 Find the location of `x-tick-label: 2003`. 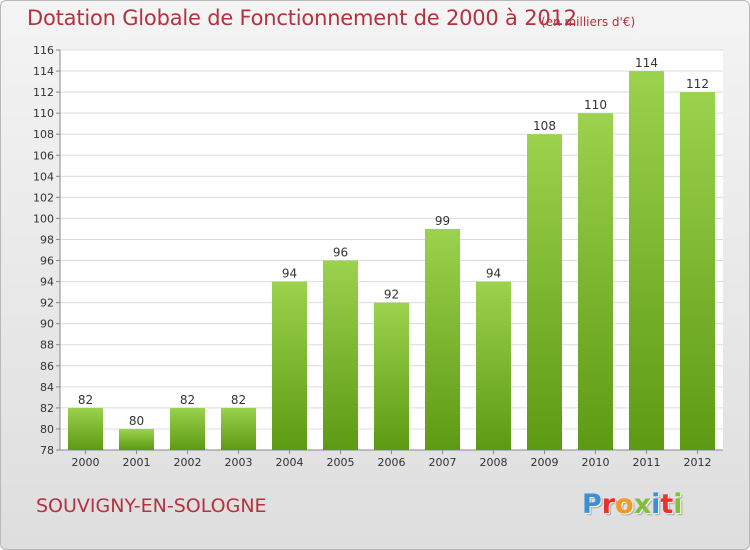

x-tick-label: 2003 is located at coordinates (239, 462).